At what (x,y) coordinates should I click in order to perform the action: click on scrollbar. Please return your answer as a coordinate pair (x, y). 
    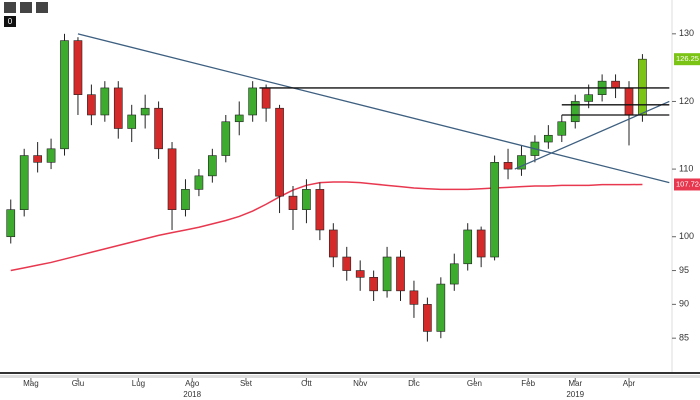
    Looking at the image, I should click on (350, 376).